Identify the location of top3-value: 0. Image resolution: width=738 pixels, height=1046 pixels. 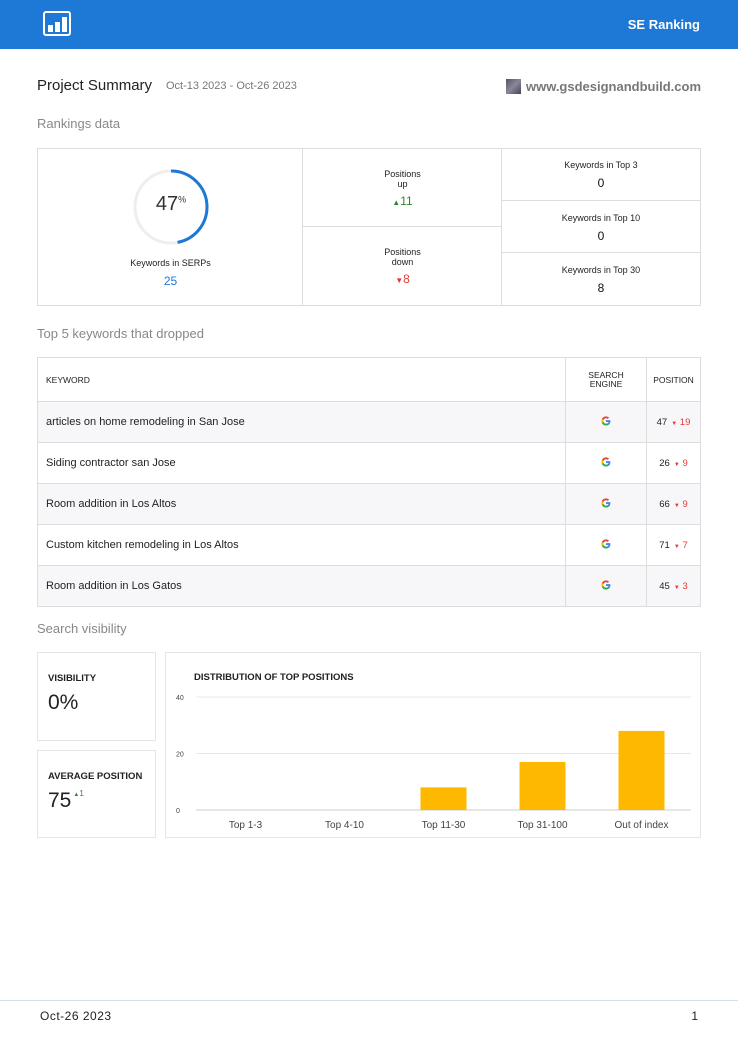
(601, 183).